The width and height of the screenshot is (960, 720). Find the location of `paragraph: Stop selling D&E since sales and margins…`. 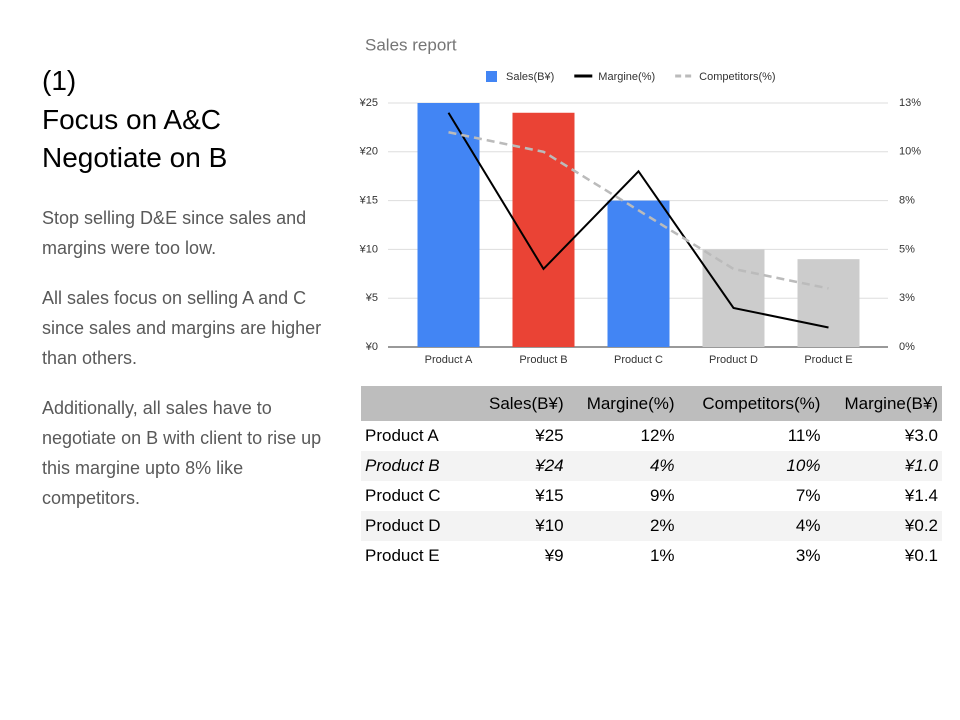

paragraph: Stop selling D&E since sales and margins… is located at coordinates (174, 233).